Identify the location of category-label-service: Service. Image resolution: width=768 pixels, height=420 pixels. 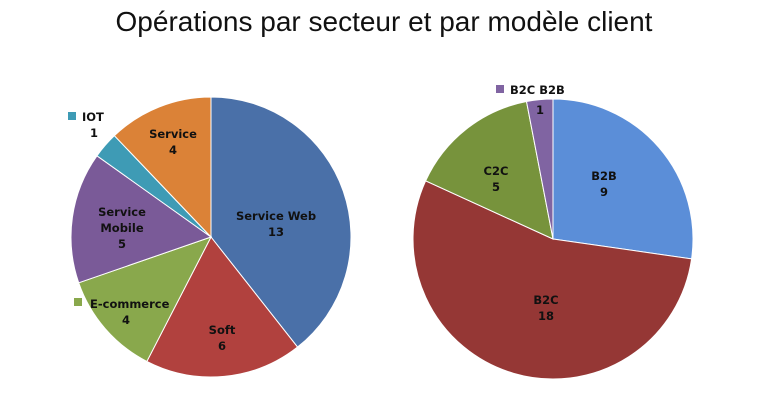
(173, 134).